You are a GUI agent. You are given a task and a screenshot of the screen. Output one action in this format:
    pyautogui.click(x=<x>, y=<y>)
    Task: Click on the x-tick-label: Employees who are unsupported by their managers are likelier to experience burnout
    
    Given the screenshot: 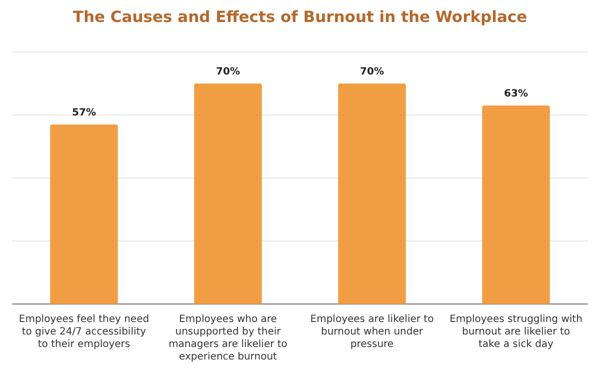 What is the action you would take?
    pyautogui.click(x=228, y=338)
    